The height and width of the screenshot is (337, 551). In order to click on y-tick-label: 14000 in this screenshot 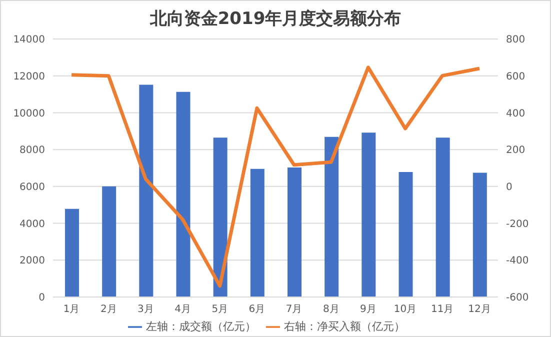, I will do `click(29, 40)`.